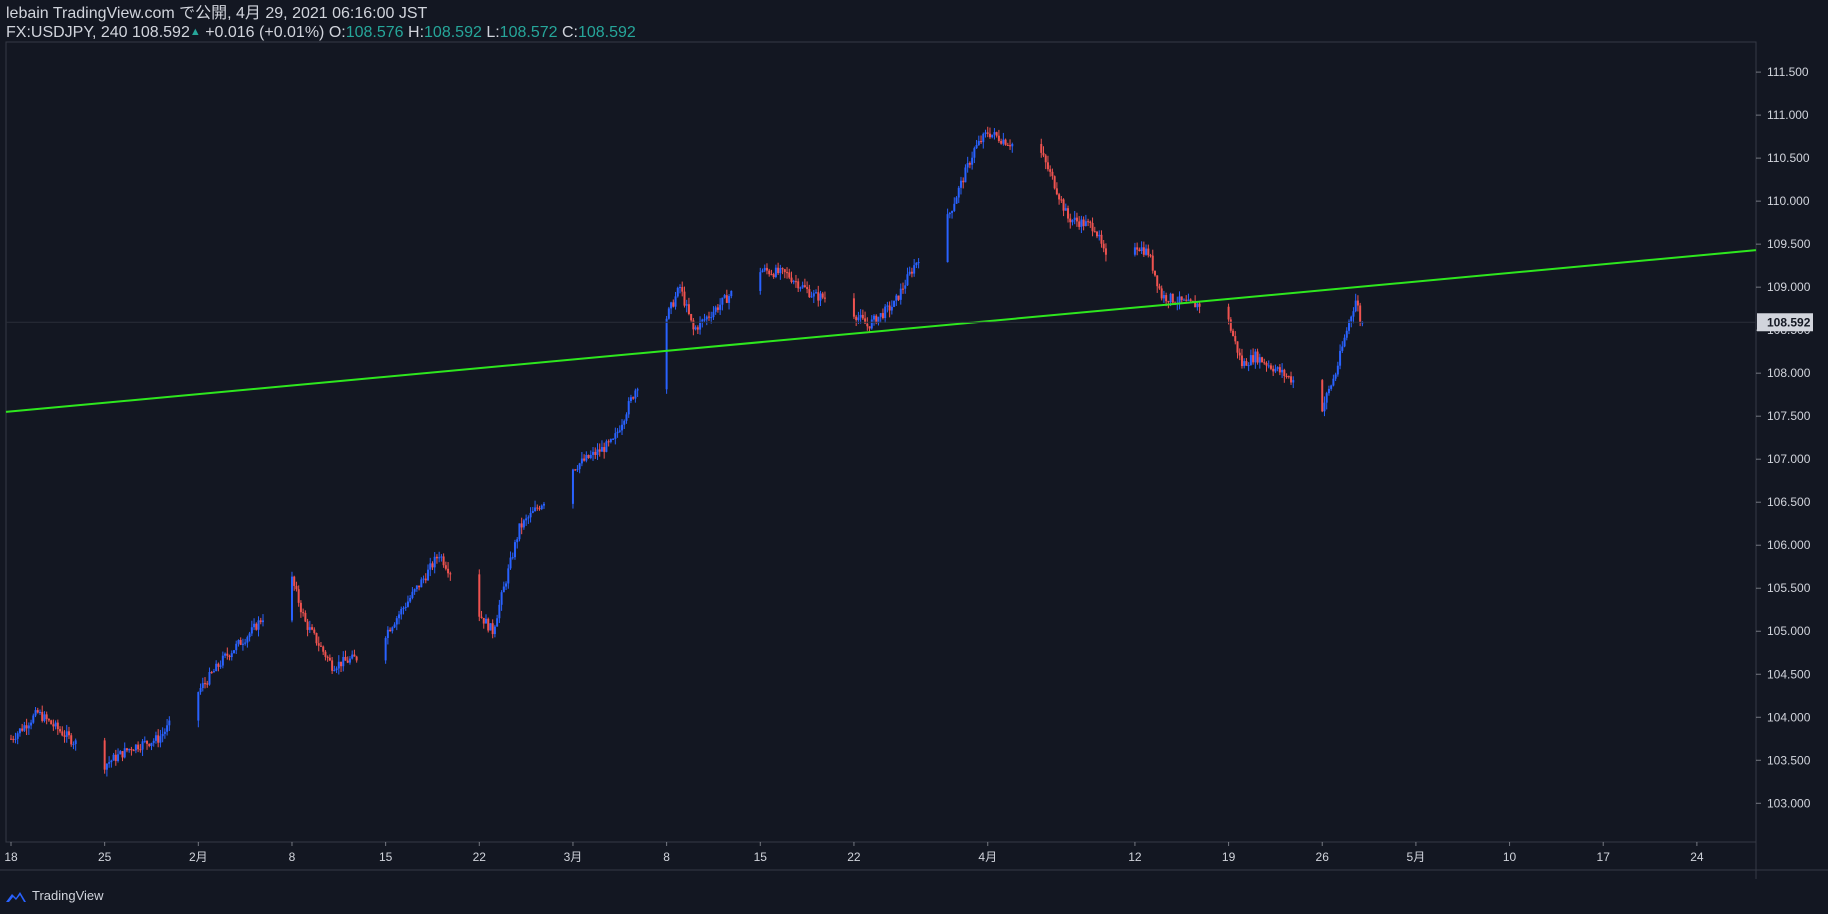 This screenshot has height=914, width=1828. Describe the element at coordinates (265, 32) in the screenshot. I see `change-value: +0.016 (+0.01%)` at that location.